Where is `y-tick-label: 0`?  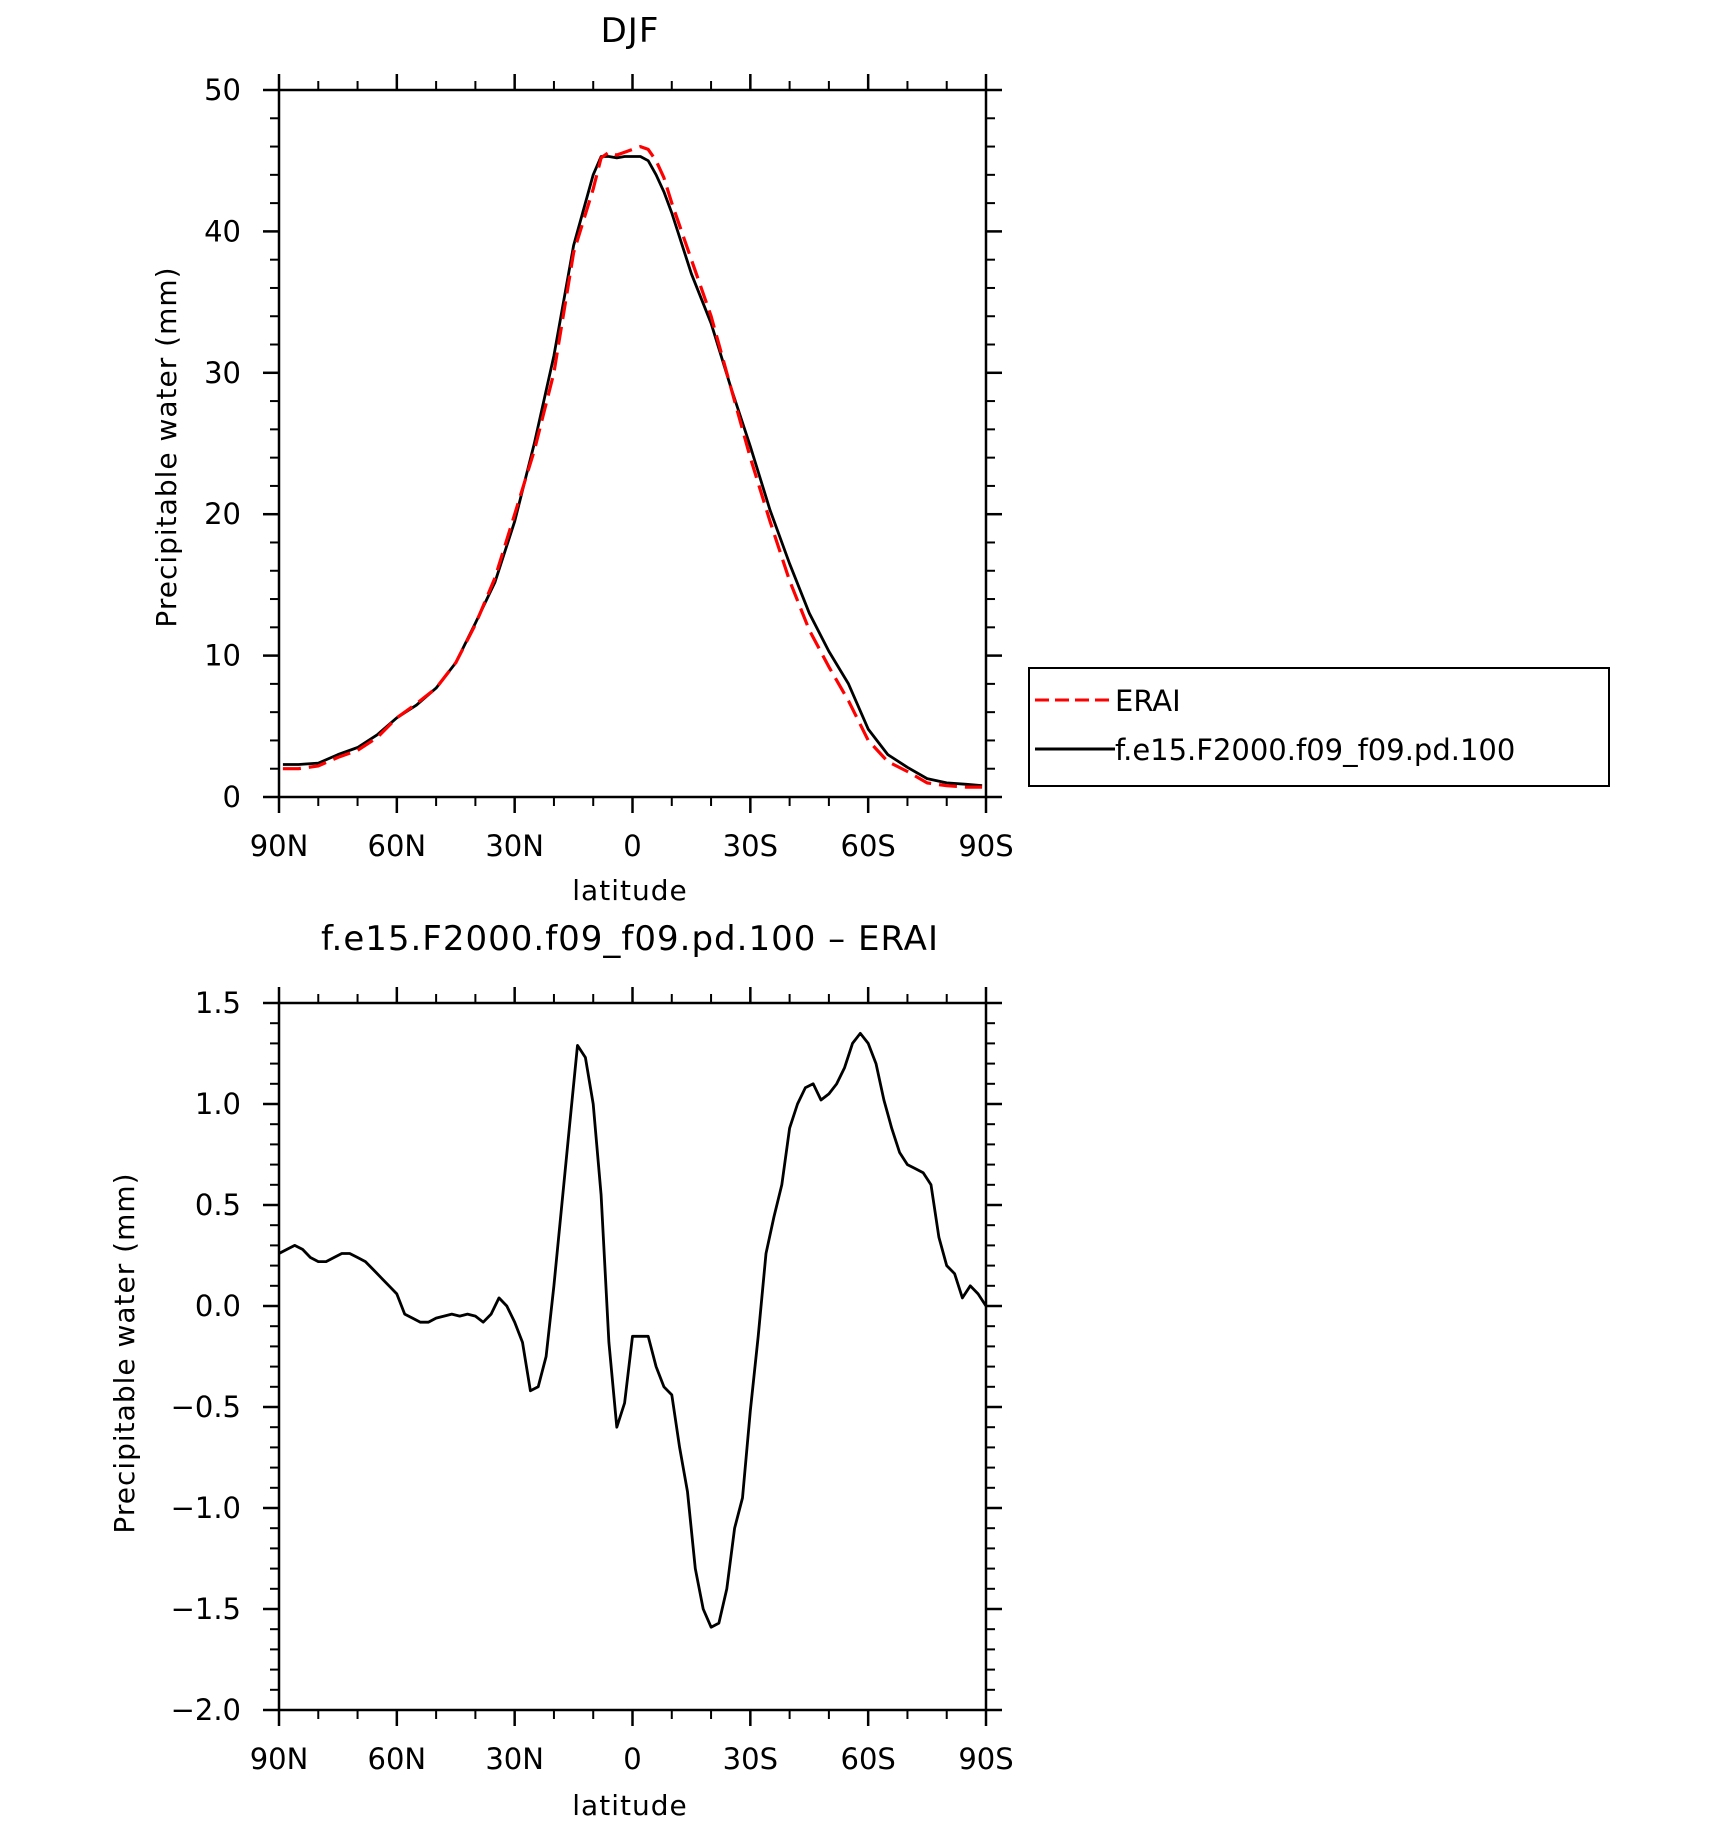
y-tick-label: 0 is located at coordinates (232, 797).